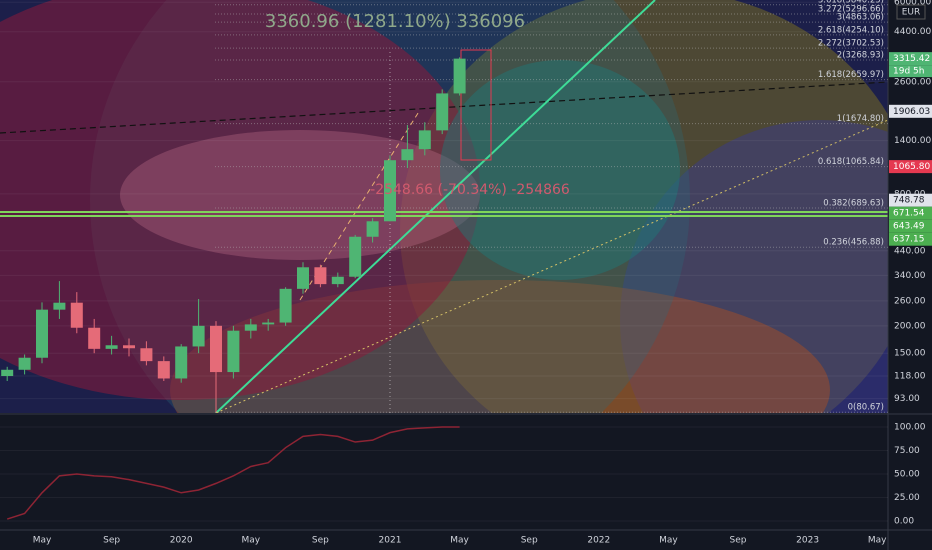  I want to click on price-tag-label: 748.78, so click(909, 201).